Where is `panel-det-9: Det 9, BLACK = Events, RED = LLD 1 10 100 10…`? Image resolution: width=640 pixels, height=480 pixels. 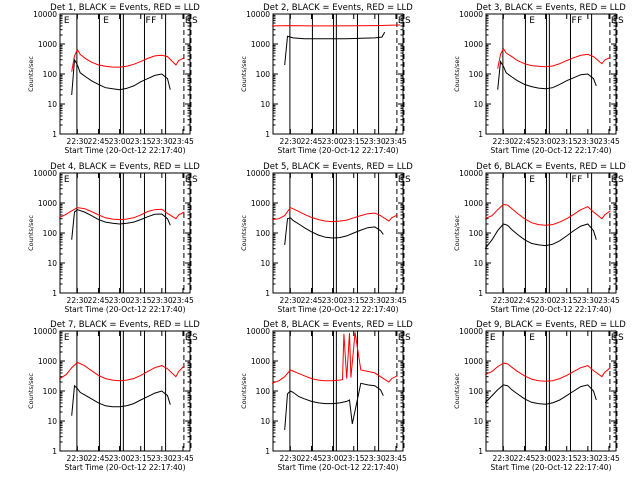
panel-det-9: Det 9, BLACK = Events, RED = LLD 1 10 100 10… is located at coordinates (539, 396).